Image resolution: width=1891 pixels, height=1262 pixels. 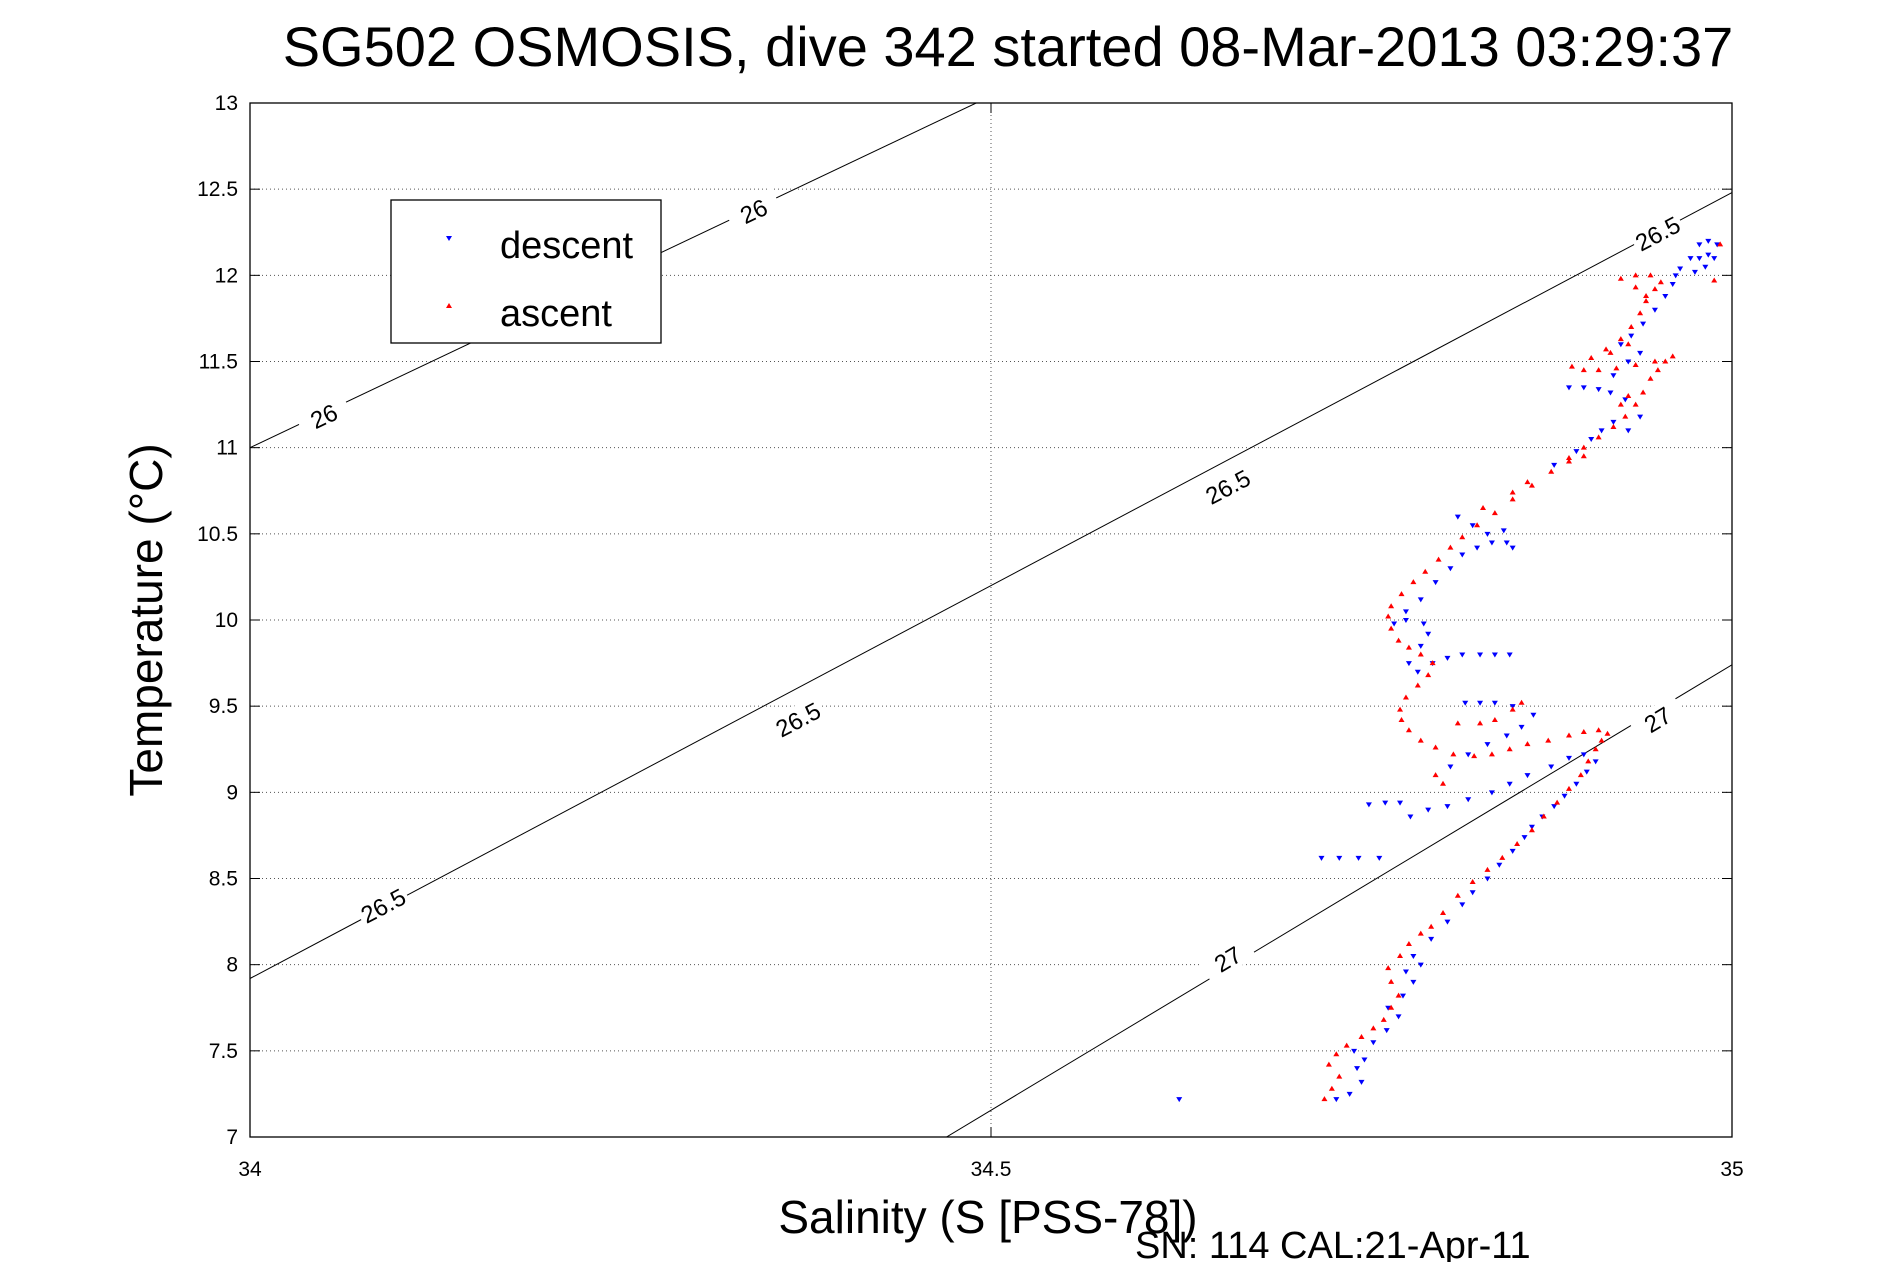 I want to click on y-tick-label: 10, so click(x=226, y=620).